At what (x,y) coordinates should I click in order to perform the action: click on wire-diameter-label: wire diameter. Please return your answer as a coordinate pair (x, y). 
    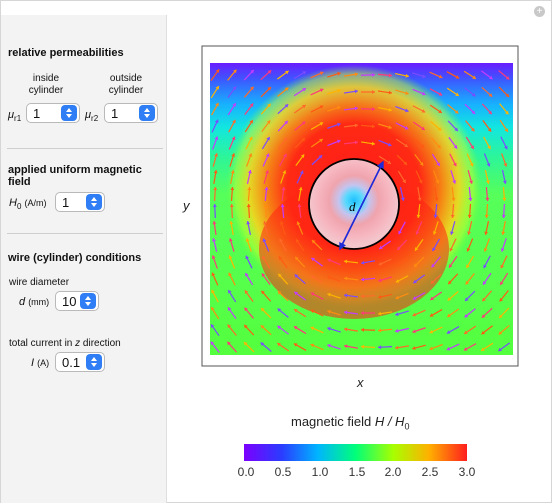
    Looking at the image, I should click on (39, 282).